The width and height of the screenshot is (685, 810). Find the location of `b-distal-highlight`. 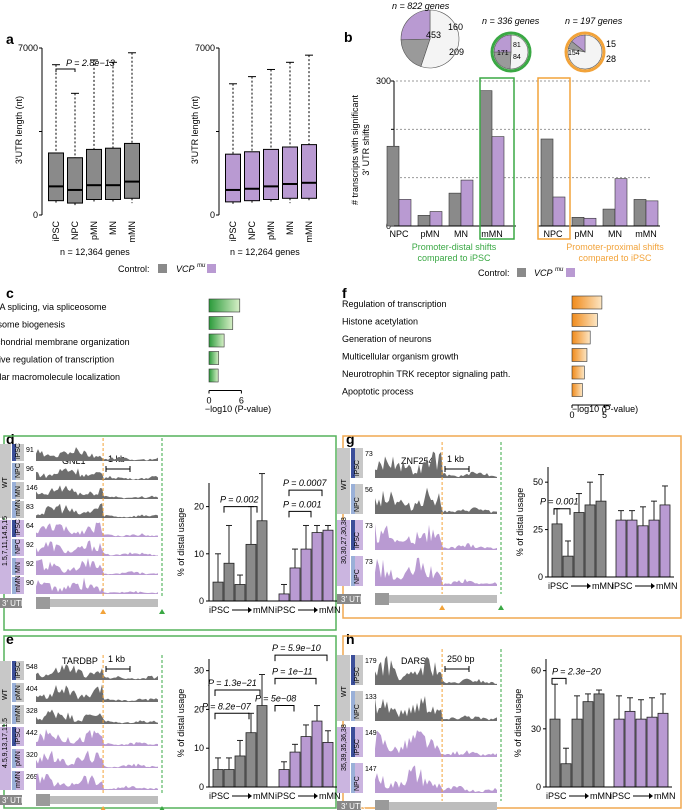

b-distal-highlight is located at coordinates (497, 158).